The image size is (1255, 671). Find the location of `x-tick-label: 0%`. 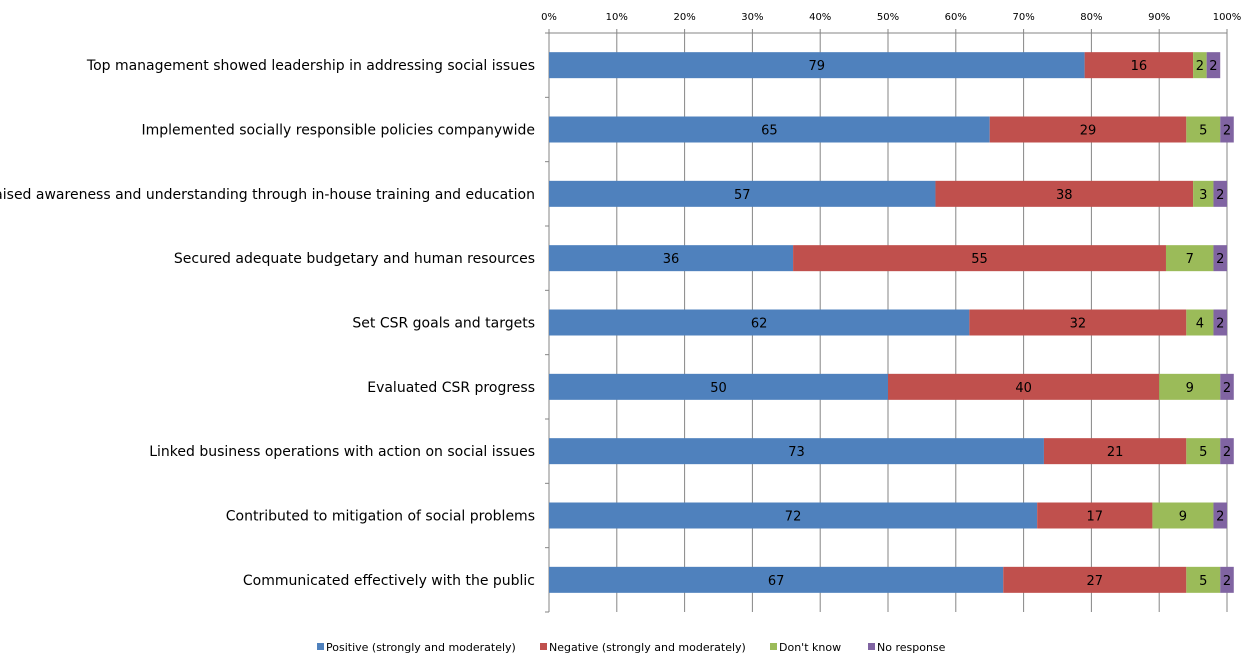

x-tick-label: 0% is located at coordinates (549, 17).